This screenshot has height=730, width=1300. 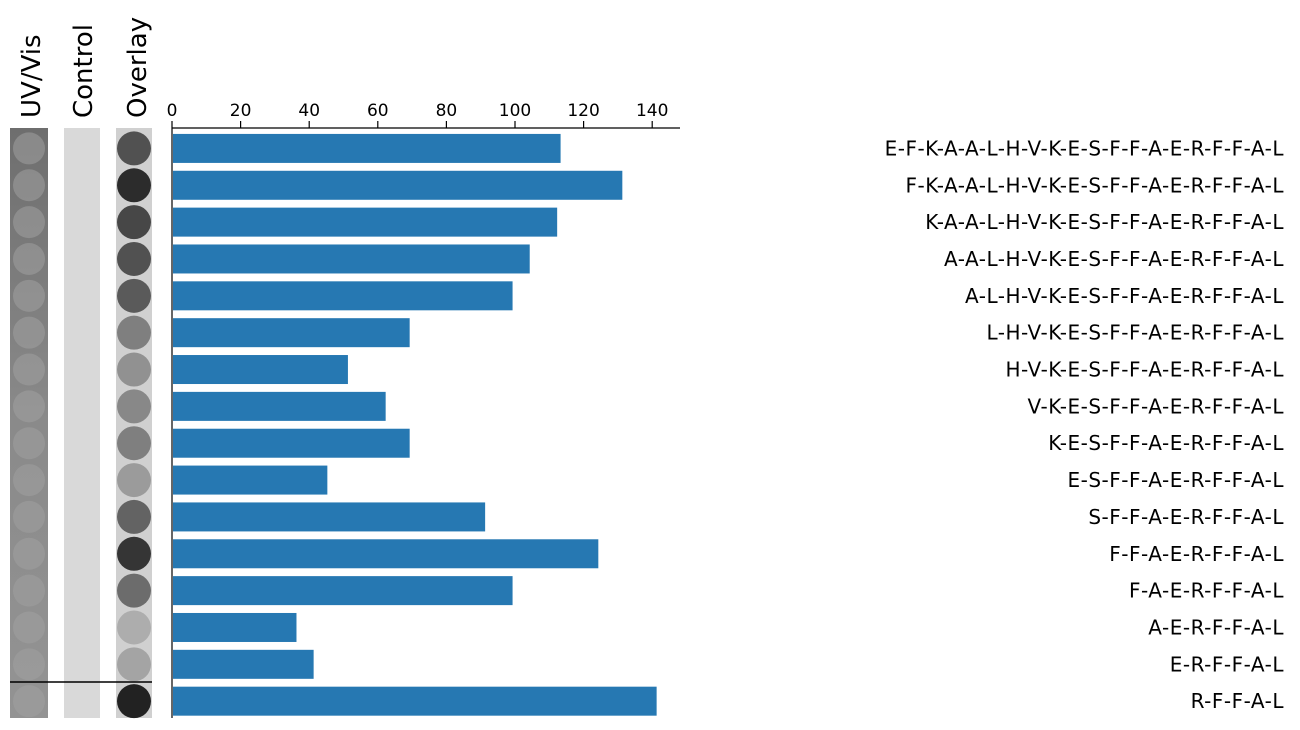 What do you see at coordinates (241, 111) in the screenshot?
I see `x-tick-label: 20` at bounding box center [241, 111].